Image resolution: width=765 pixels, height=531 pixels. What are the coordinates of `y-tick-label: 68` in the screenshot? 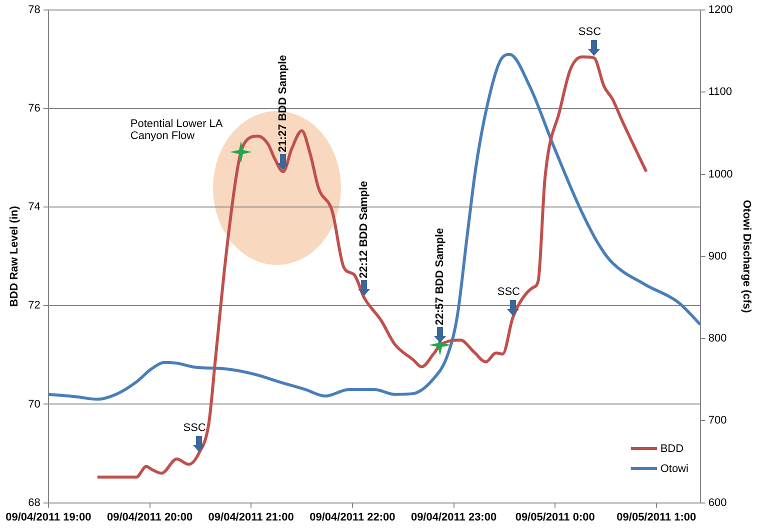 It's located at (34, 502).